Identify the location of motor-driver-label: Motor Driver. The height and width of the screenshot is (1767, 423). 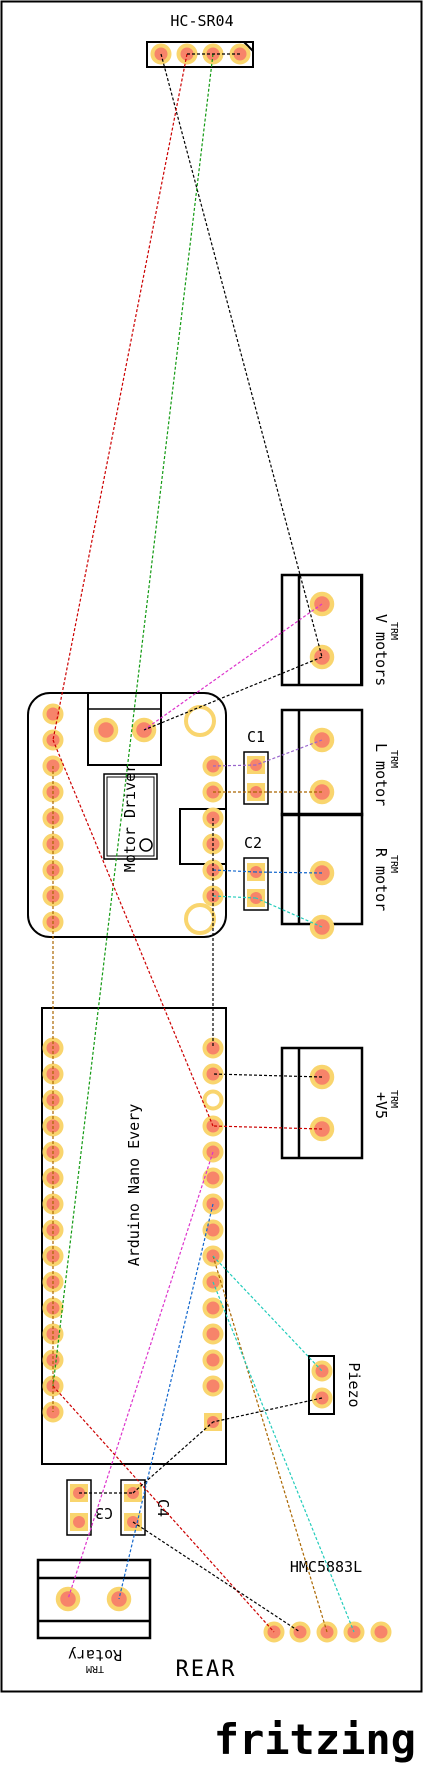
(130, 818).